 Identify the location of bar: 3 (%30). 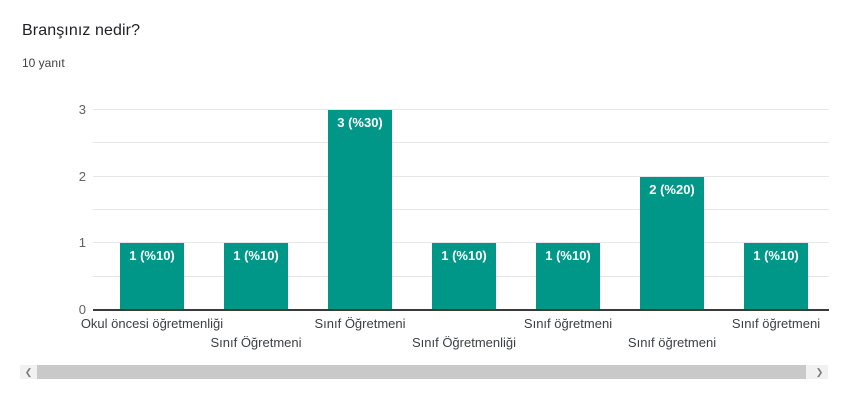
(360, 210).